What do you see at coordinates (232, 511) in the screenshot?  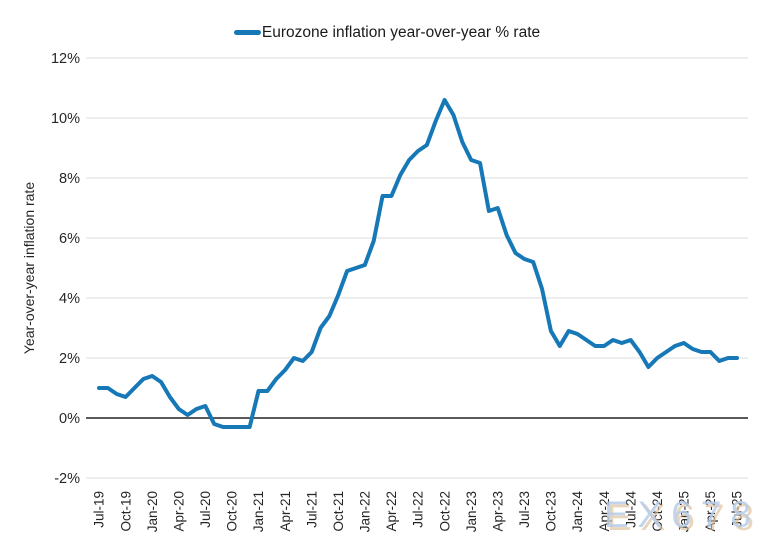 I see `x-tick-label: Oct-20` at bounding box center [232, 511].